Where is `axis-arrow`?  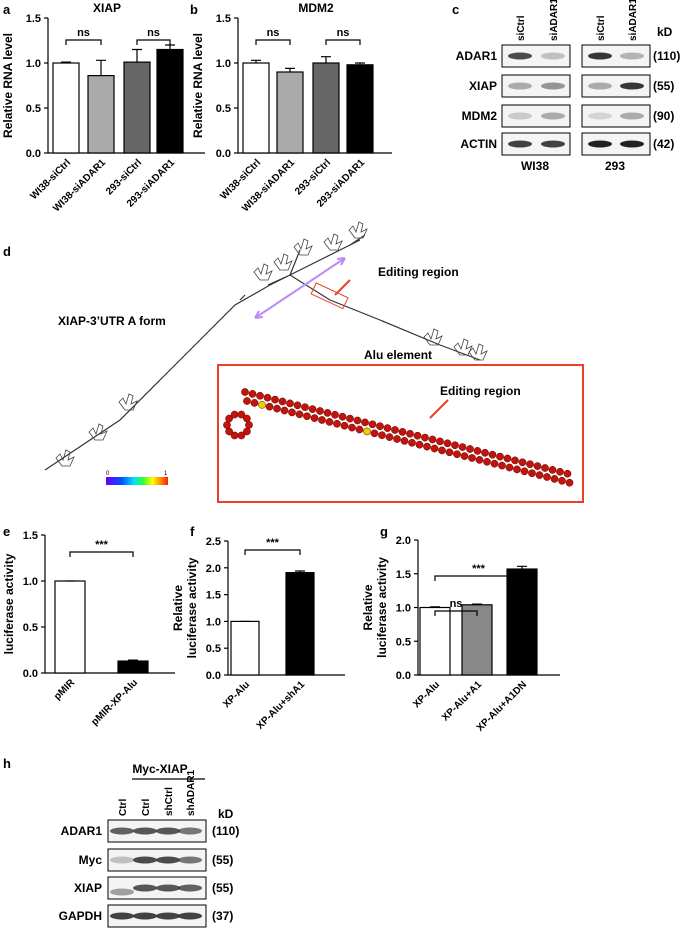 axis-arrow is located at coordinates (300, 288).